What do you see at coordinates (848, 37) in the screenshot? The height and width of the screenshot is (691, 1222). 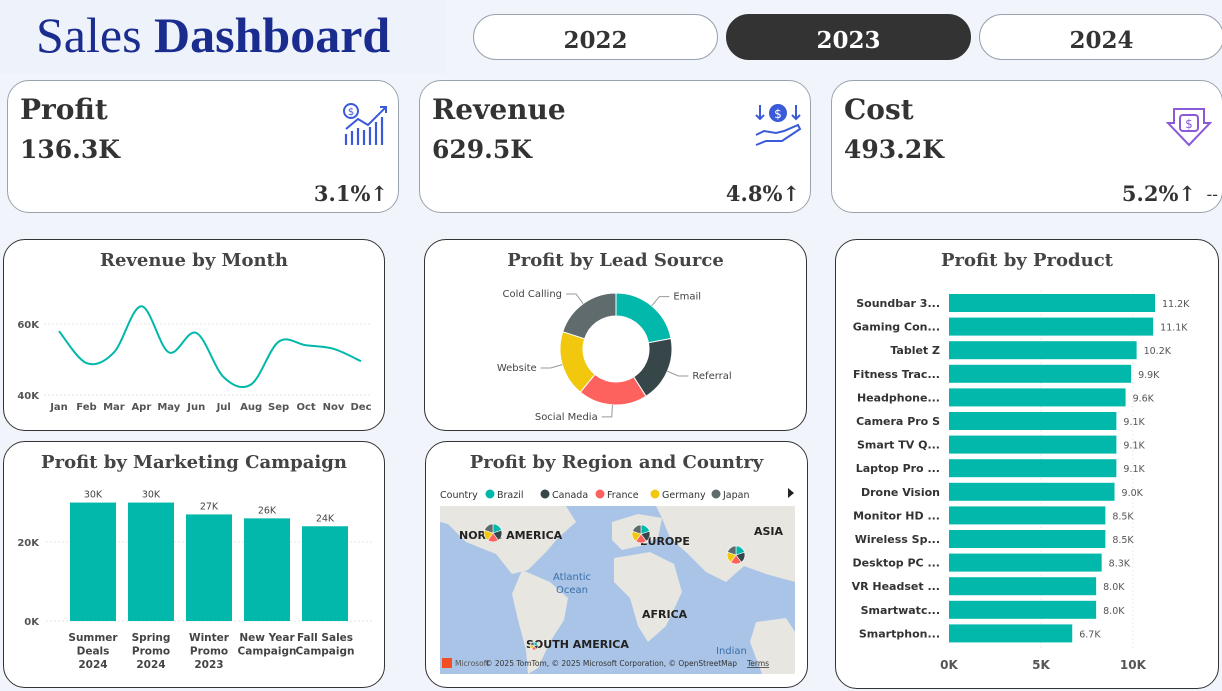 I see `year-button-2023: 2023` at bounding box center [848, 37].